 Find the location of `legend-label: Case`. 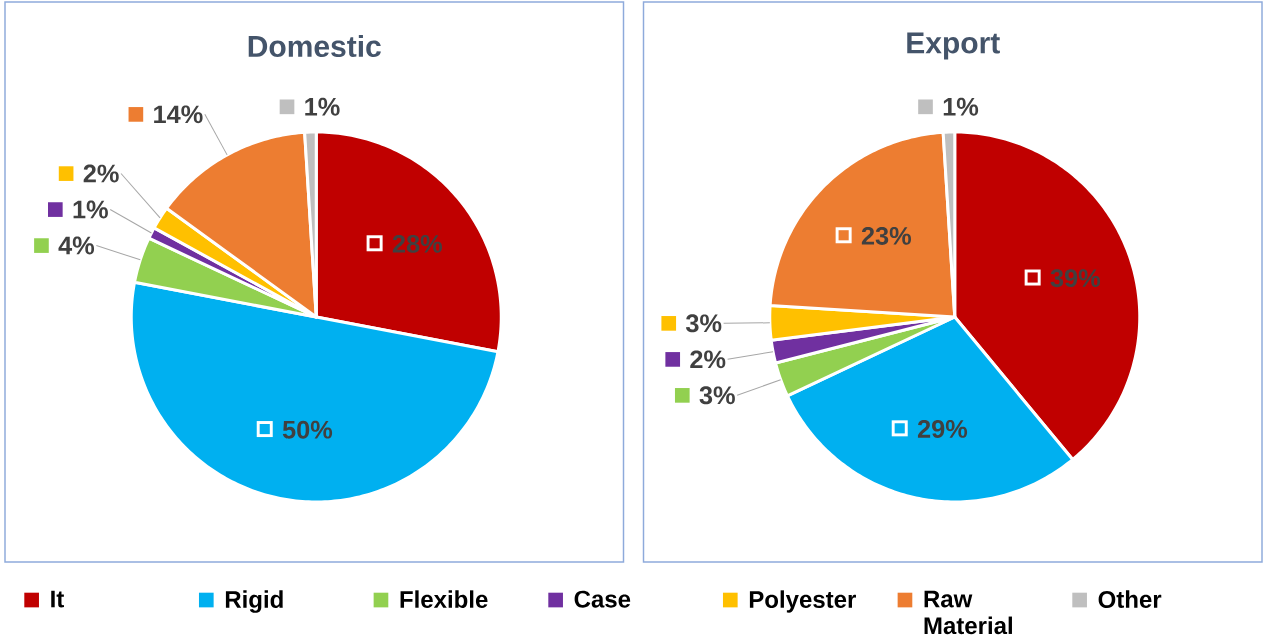

legend-label: Case is located at coordinates (602, 599).